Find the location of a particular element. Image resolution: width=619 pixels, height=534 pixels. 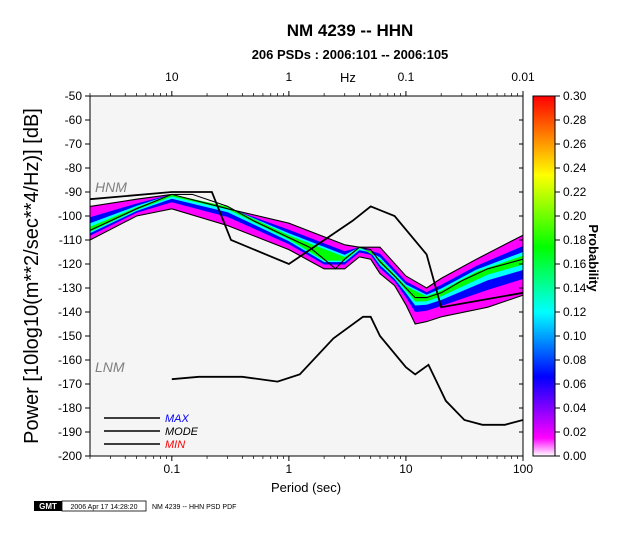

timestamp-box is located at coordinates (104, 506).